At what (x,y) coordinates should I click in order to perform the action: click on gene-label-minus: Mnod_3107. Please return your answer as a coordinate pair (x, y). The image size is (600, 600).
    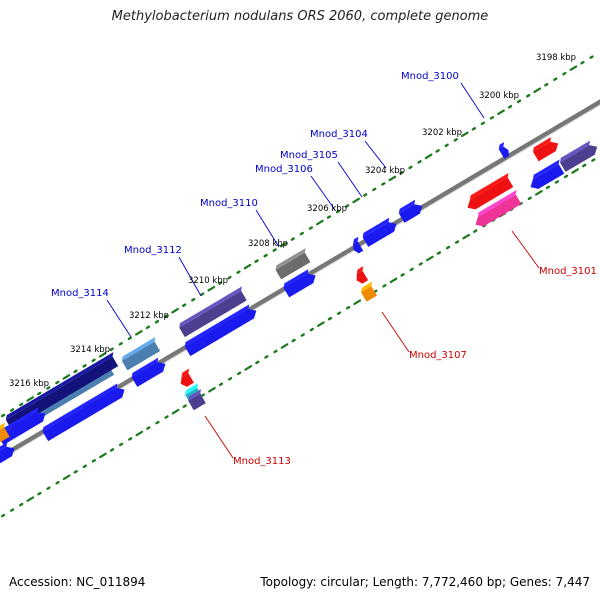
    Looking at the image, I should click on (438, 355).